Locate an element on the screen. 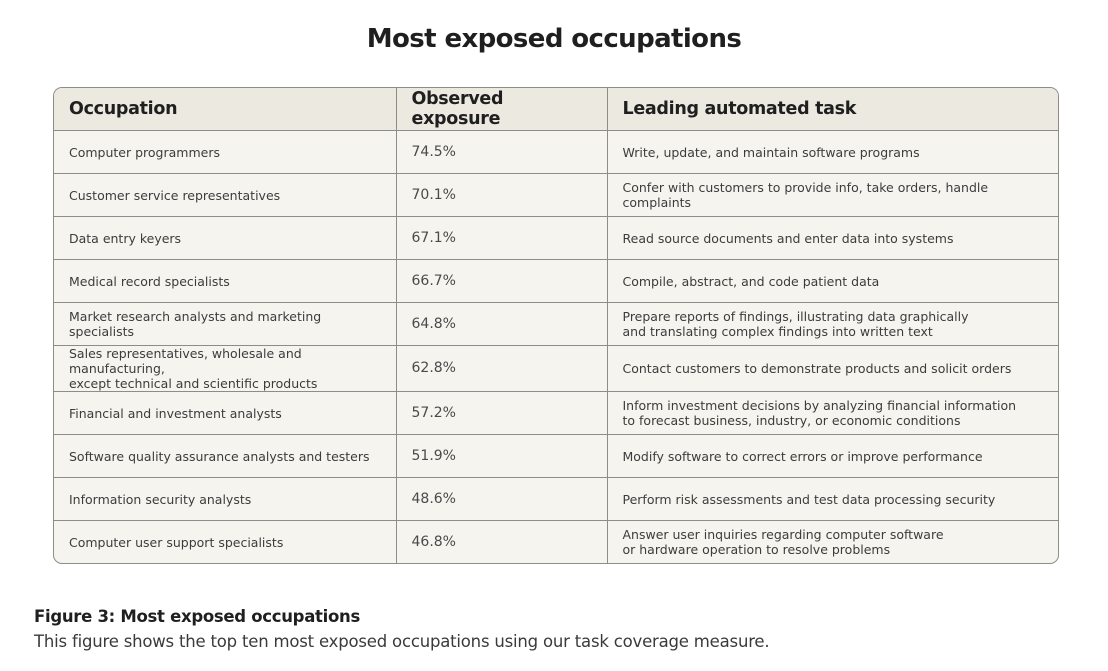 The image size is (1108, 671). header-cell: Observed exposure is located at coordinates (501, 109).